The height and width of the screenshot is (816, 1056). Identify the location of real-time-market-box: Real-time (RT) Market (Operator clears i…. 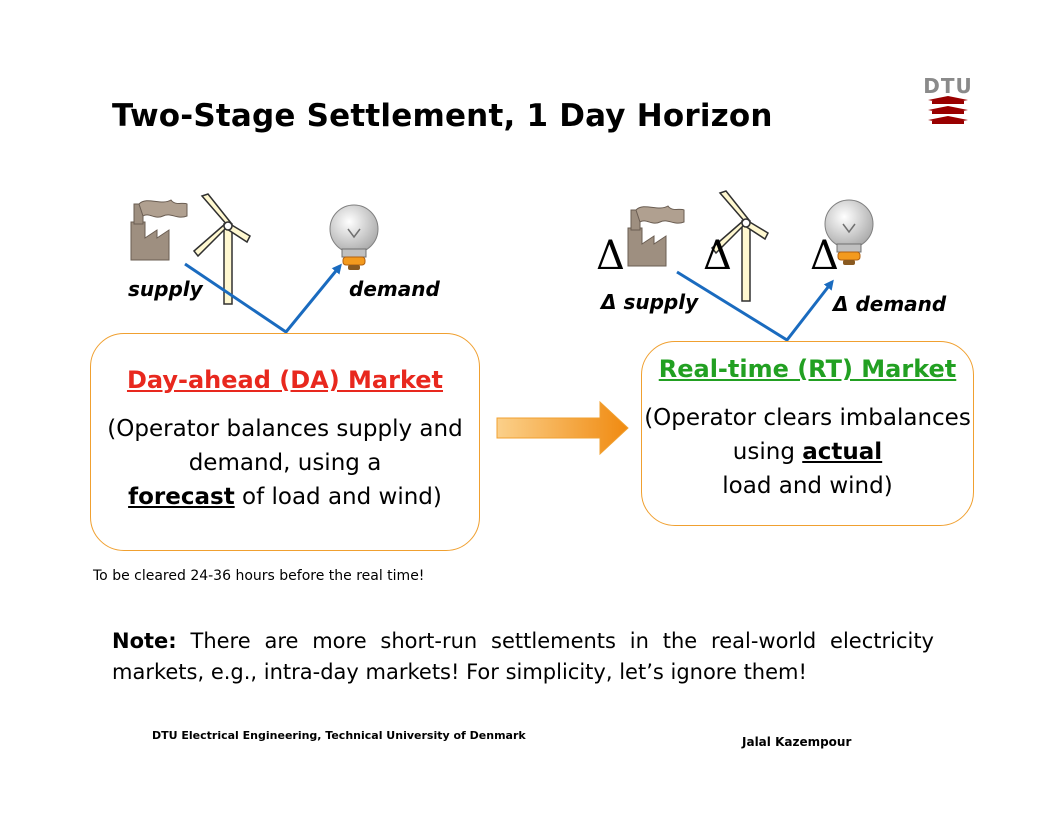
(807, 433).